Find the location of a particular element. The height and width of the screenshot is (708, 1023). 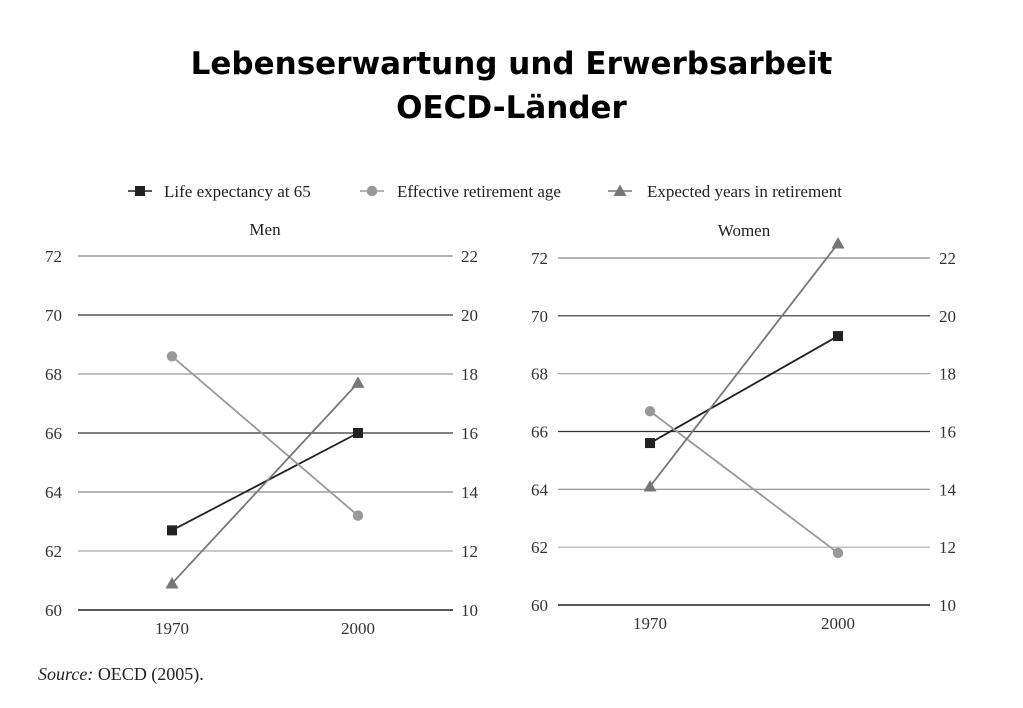

legend-marker-effective-retirement-age is located at coordinates (372, 191).